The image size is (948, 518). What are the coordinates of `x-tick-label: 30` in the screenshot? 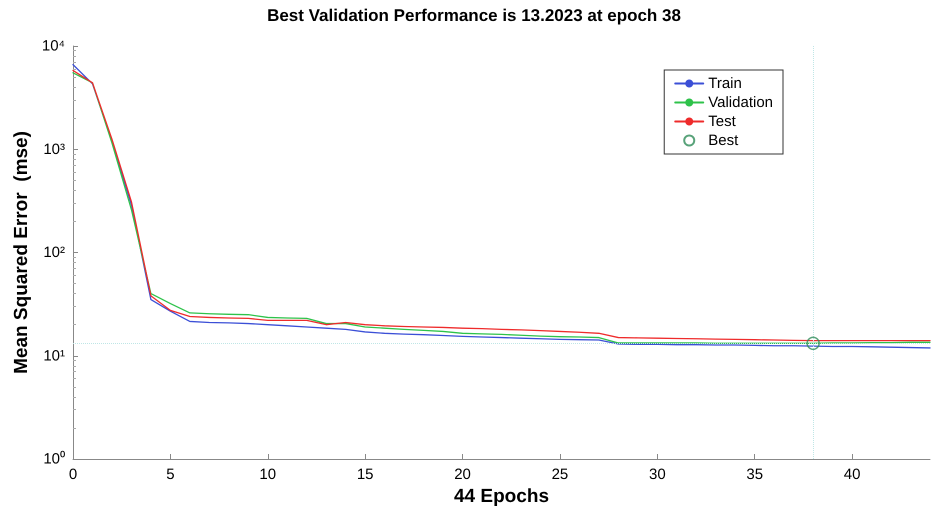 It's located at (657, 474).